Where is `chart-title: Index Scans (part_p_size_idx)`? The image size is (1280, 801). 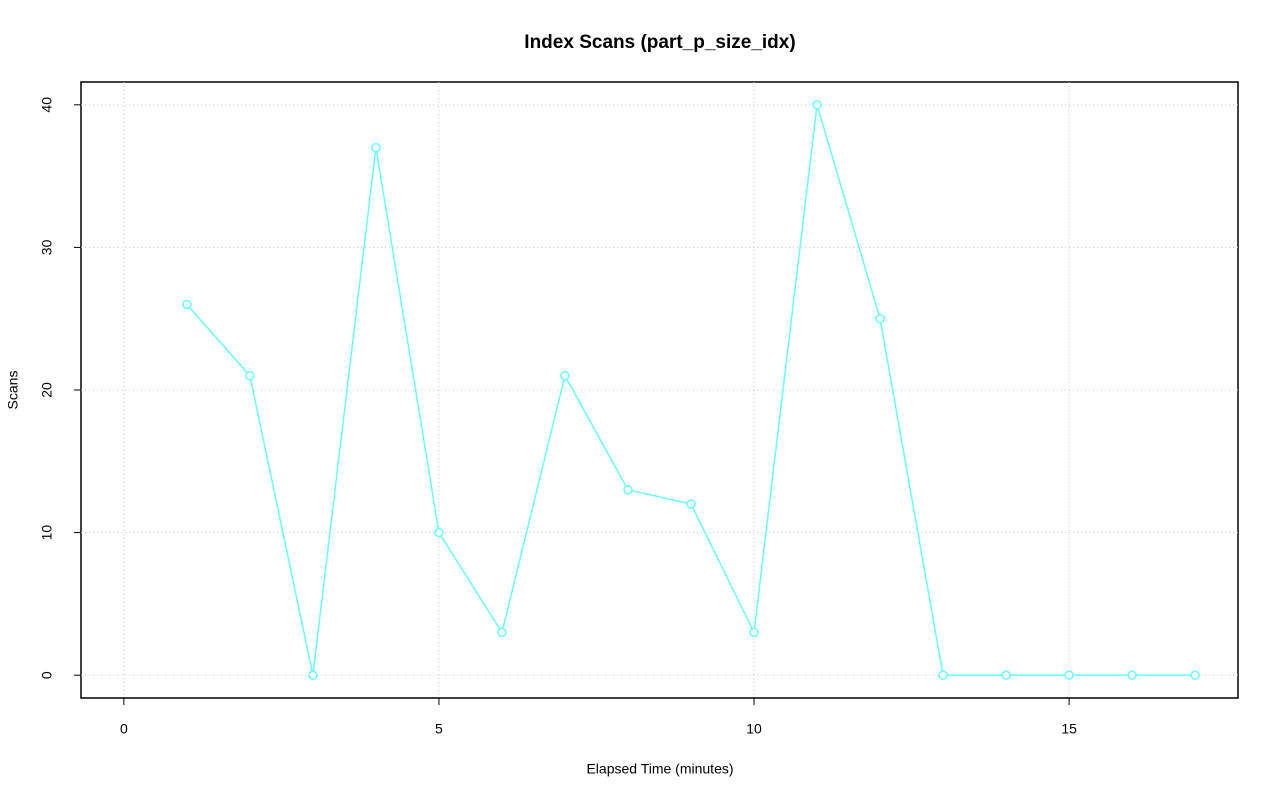
chart-title: Index Scans (part_p_size_idx) is located at coordinates (659, 42).